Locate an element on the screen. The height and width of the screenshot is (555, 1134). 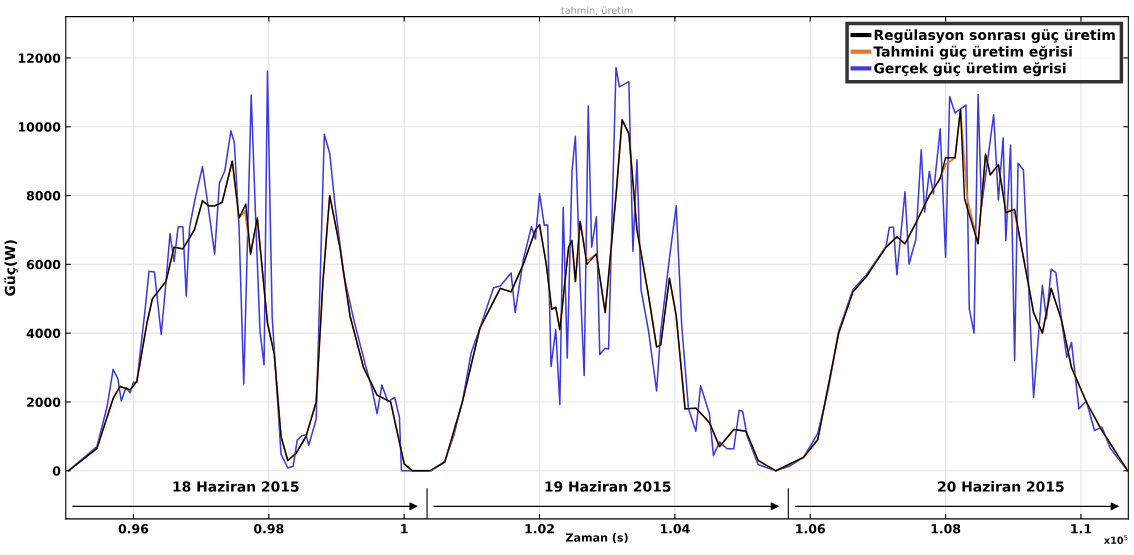
x-tick-label: 1 is located at coordinates (404, 529).